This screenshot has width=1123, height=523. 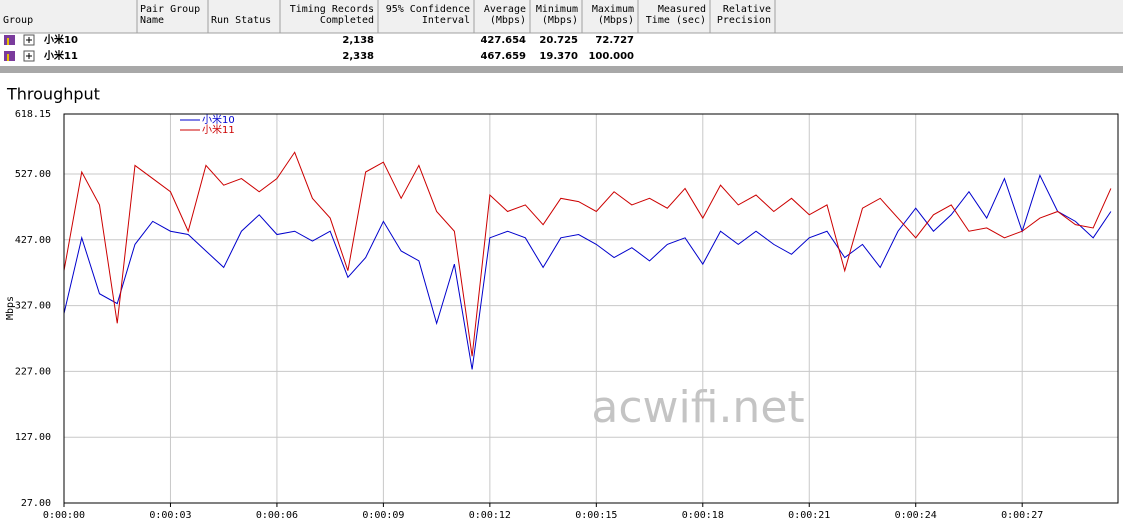 What do you see at coordinates (703, 515) in the screenshot?
I see `x-tick-label: 0:00:18` at bounding box center [703, 515].